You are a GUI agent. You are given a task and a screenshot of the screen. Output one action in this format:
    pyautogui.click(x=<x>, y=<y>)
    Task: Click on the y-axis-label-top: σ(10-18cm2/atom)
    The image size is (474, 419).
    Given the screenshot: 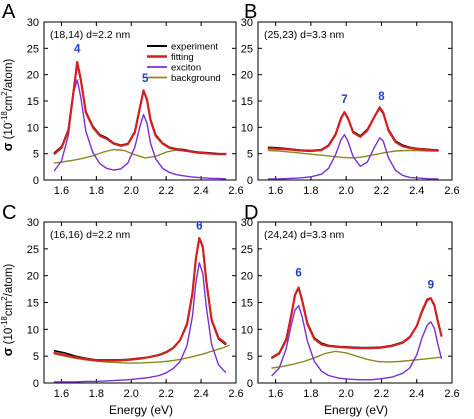 What is the action you would take?
    pyautogui.click(x=7, y=105)
    